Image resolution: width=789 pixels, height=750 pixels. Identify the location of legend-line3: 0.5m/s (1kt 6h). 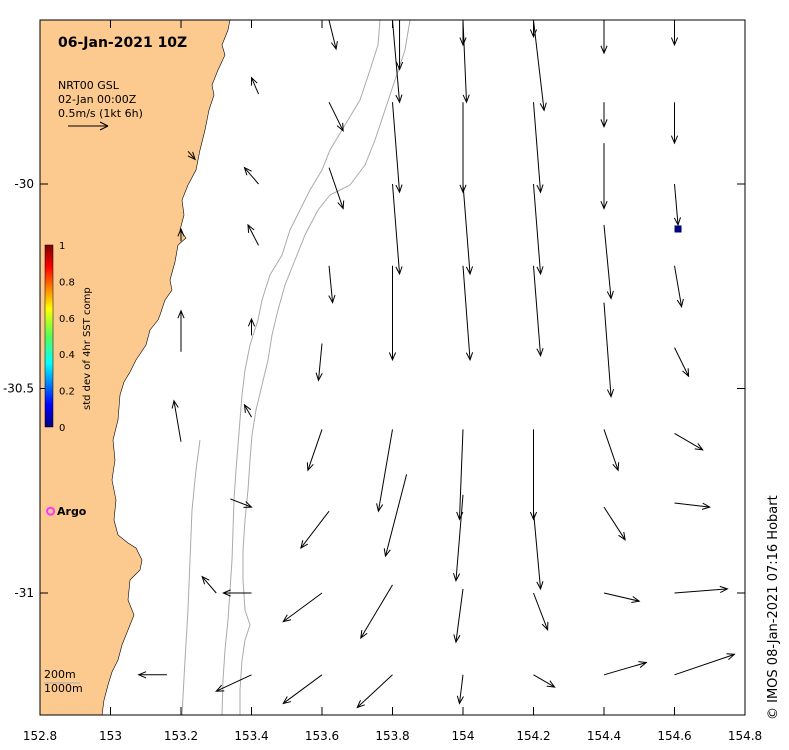
(100, 113).